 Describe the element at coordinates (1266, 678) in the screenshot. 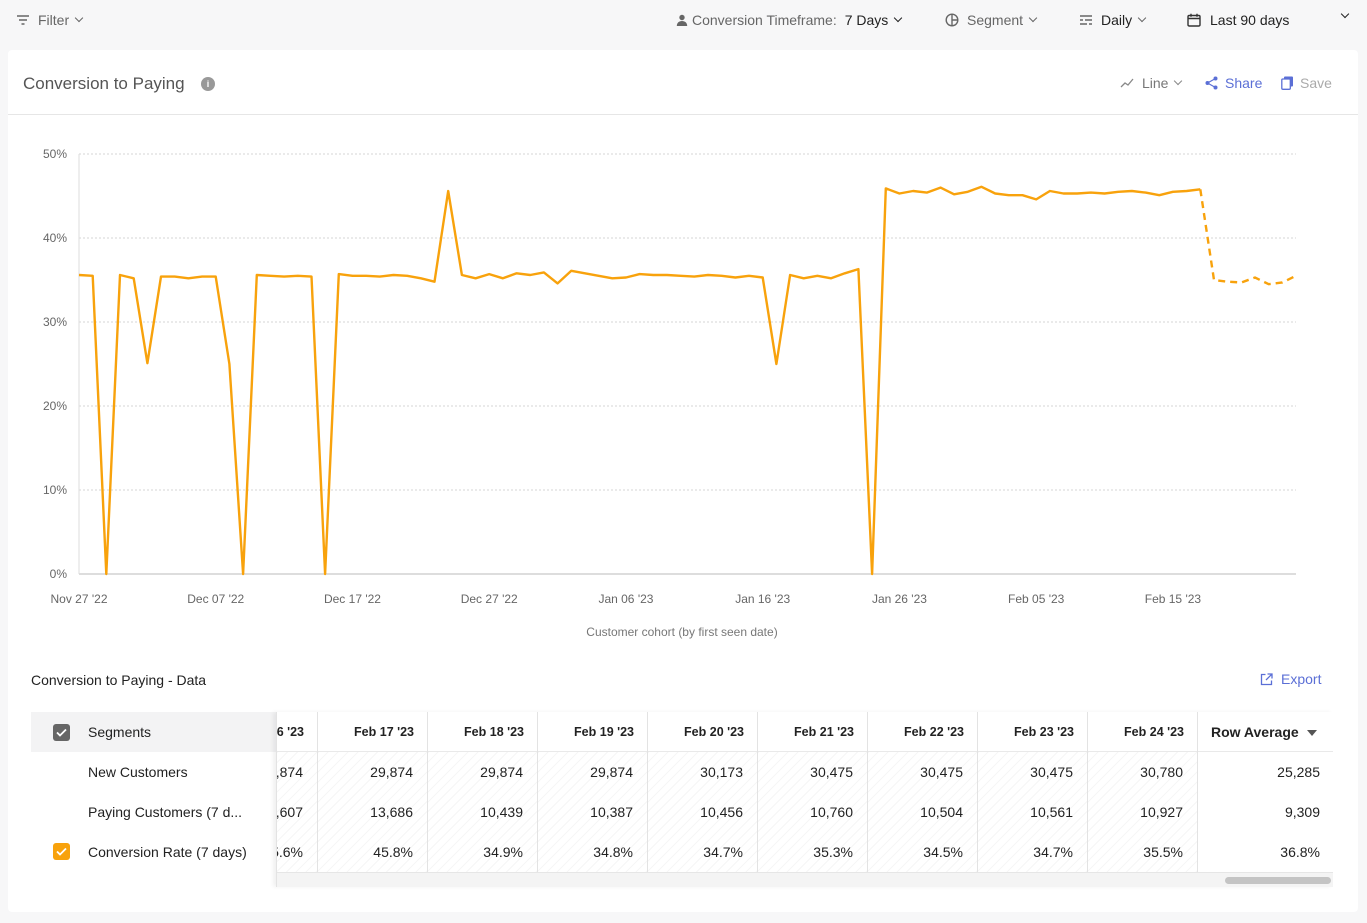

I see `external-link-icon` at that location.